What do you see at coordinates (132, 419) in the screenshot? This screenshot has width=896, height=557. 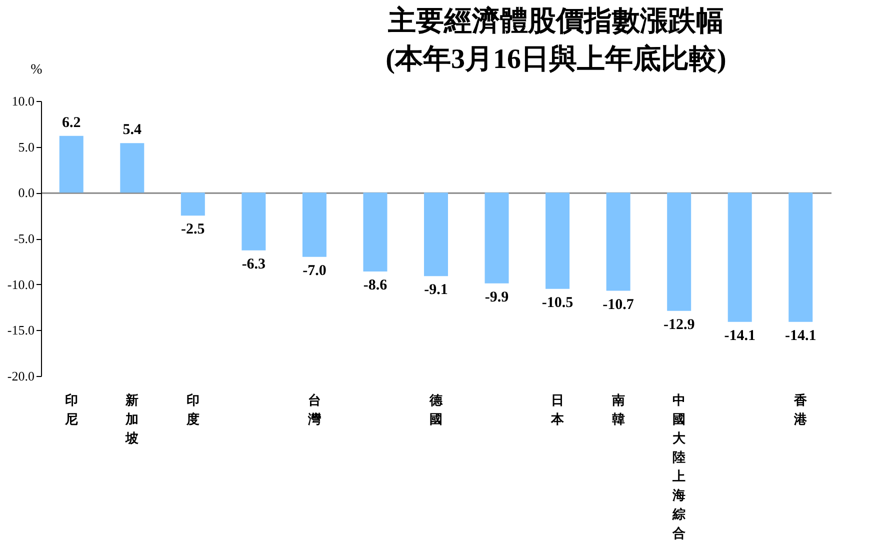 I see `x-tick-label: 新加坡` at bounding box center [132, 419].